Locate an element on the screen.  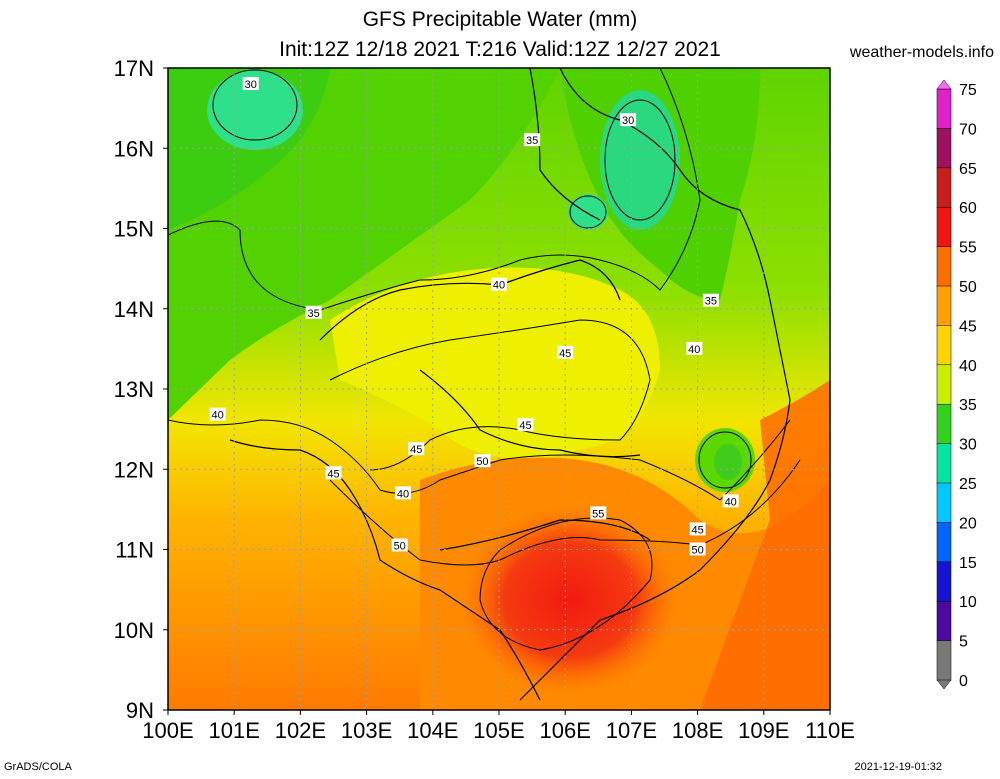
colorbar-label: 65 is located at coordinates (968, 169).